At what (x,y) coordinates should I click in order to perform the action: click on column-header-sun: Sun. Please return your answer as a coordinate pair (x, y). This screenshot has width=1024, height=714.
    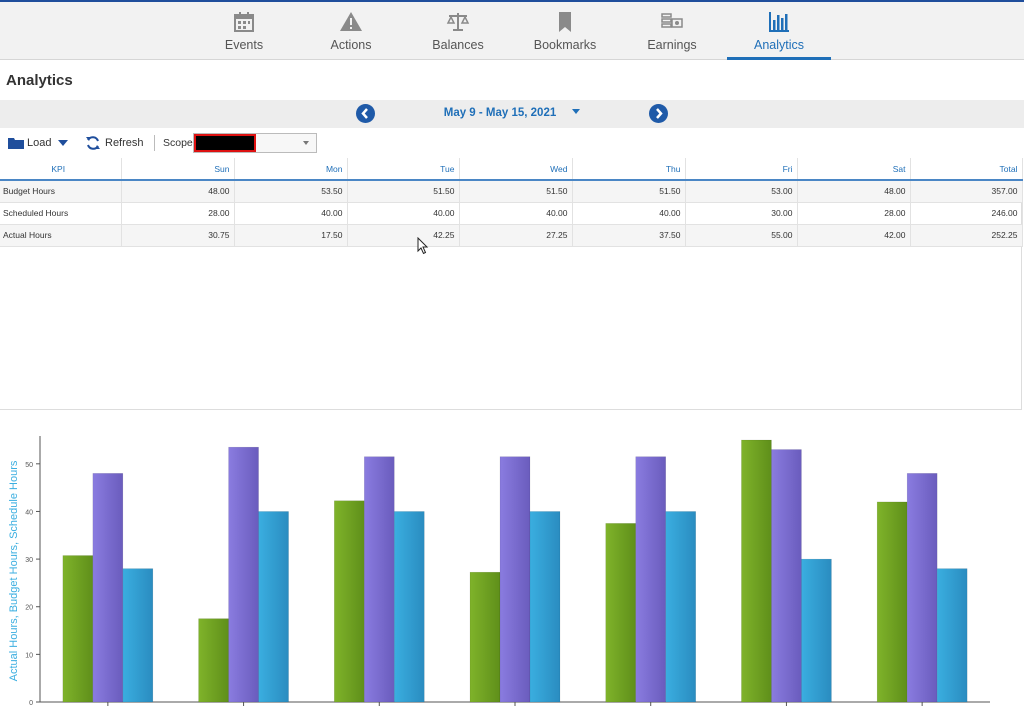
    Looking at the image, I should click on (178, 169).